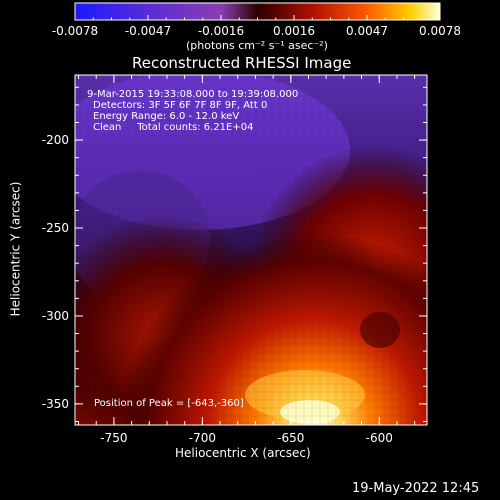 This screenshot has width=500, height=500. What do you see at coordinates (202, 438) in the screenshot?
I see `x-tick-label: -700` at bounding box center [202, 438].